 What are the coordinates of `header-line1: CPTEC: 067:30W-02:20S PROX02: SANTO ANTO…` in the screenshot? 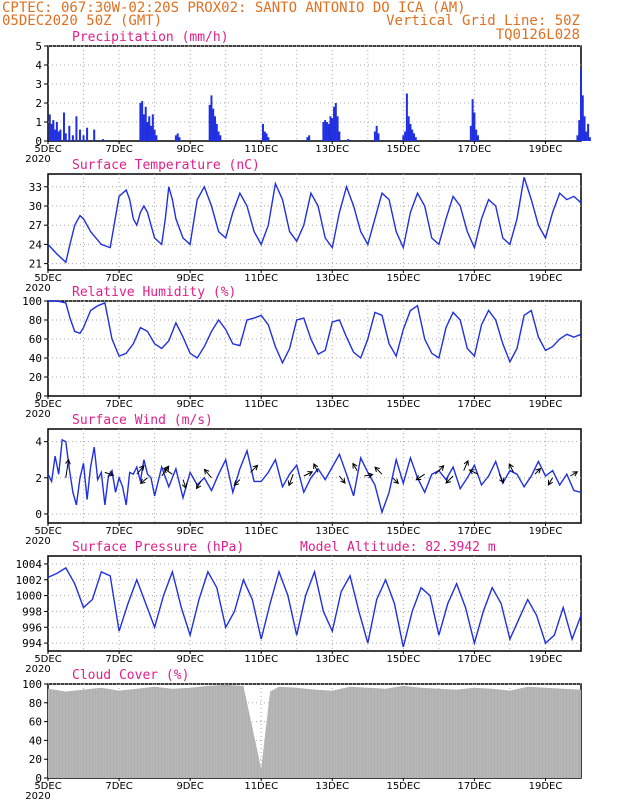 It's located at (234, 8).